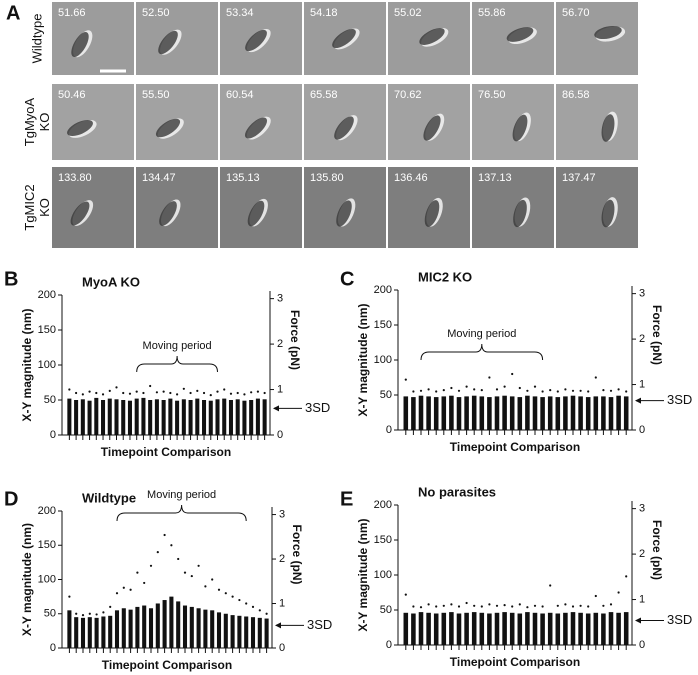  Describe the element at coordinates (44, 122) in the screenshot. I see `row-label-line: KO` at that location.